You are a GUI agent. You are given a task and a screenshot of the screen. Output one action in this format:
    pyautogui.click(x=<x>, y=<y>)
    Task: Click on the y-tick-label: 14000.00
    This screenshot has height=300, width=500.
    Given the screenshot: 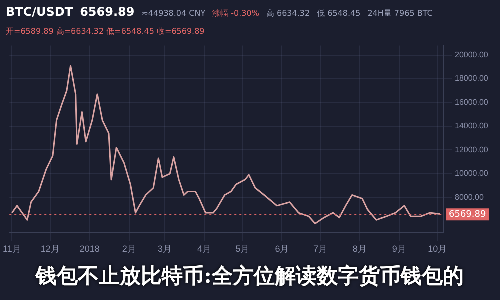 What is the action you would take?
    pyautogui.click(x=472, y=126)
    